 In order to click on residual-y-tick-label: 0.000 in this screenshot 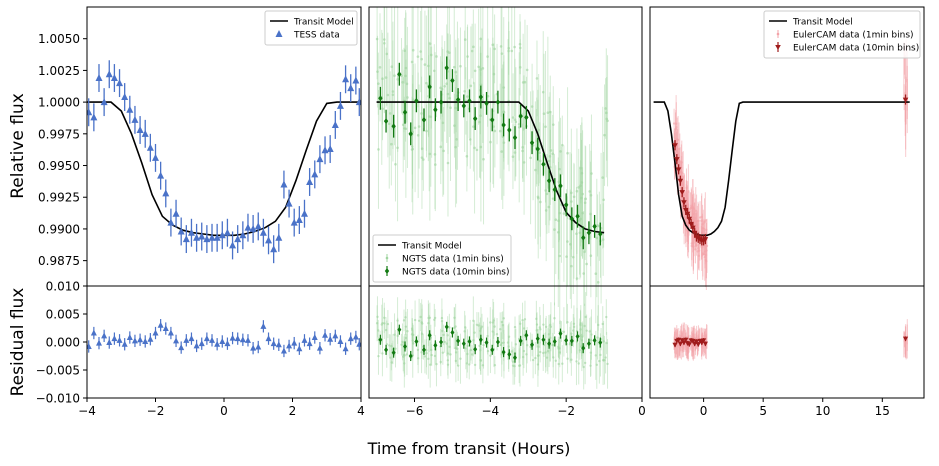, I will do `click(63, 343)`.